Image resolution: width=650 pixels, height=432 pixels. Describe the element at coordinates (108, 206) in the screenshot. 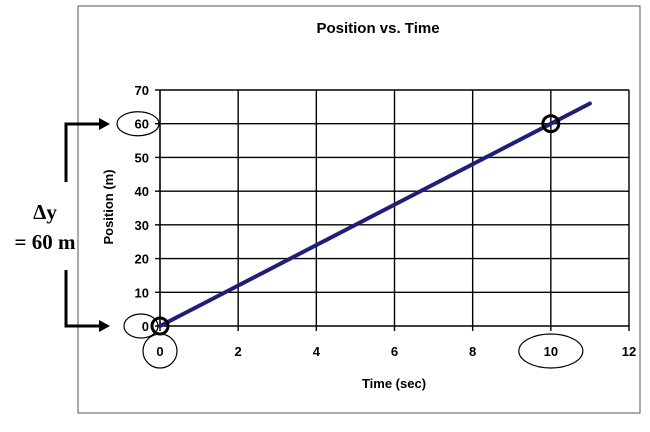

I see `y-axis-label: Position (m)` at that location.